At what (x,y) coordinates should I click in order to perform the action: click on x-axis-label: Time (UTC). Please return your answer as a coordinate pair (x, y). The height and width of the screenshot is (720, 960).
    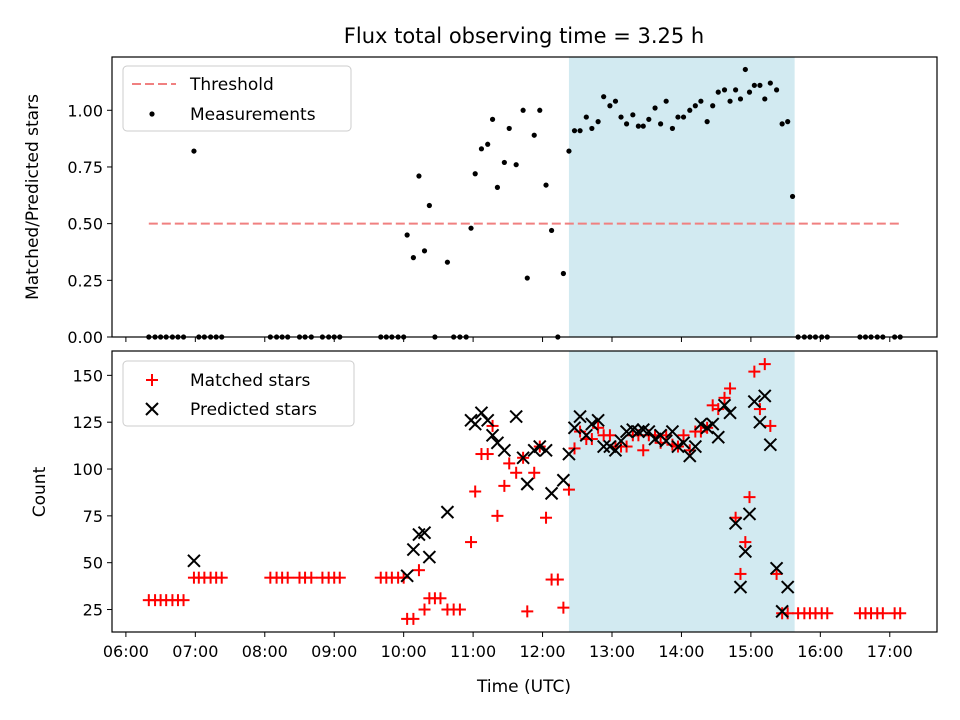
    Looking at the image, I should click on (523, 687).